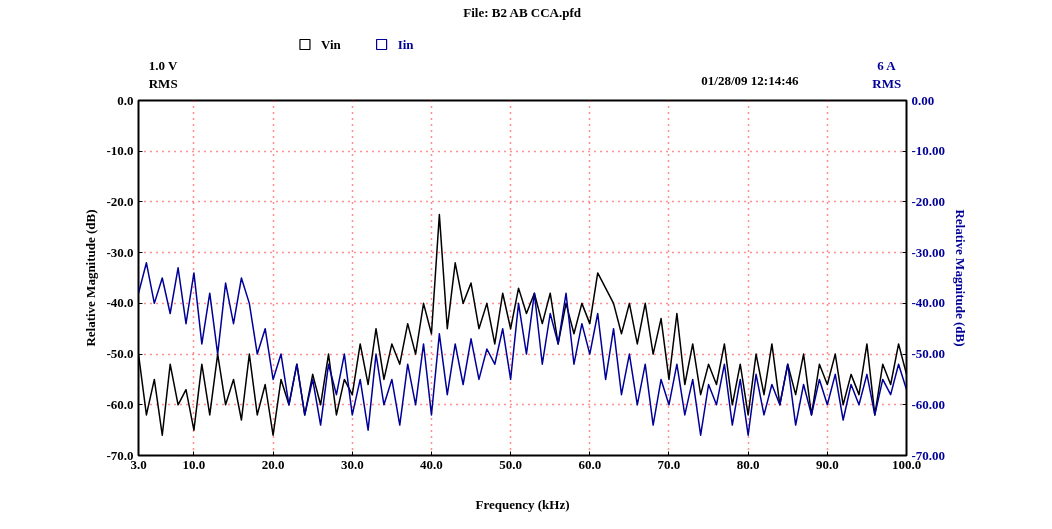 Image resolution: width=1052 pixels, height=529 pixels. What do you see at coordinates (928, 252) in the screenshot?
I see `y2-tick-label: -30.00` at bounding box center [928, 252].